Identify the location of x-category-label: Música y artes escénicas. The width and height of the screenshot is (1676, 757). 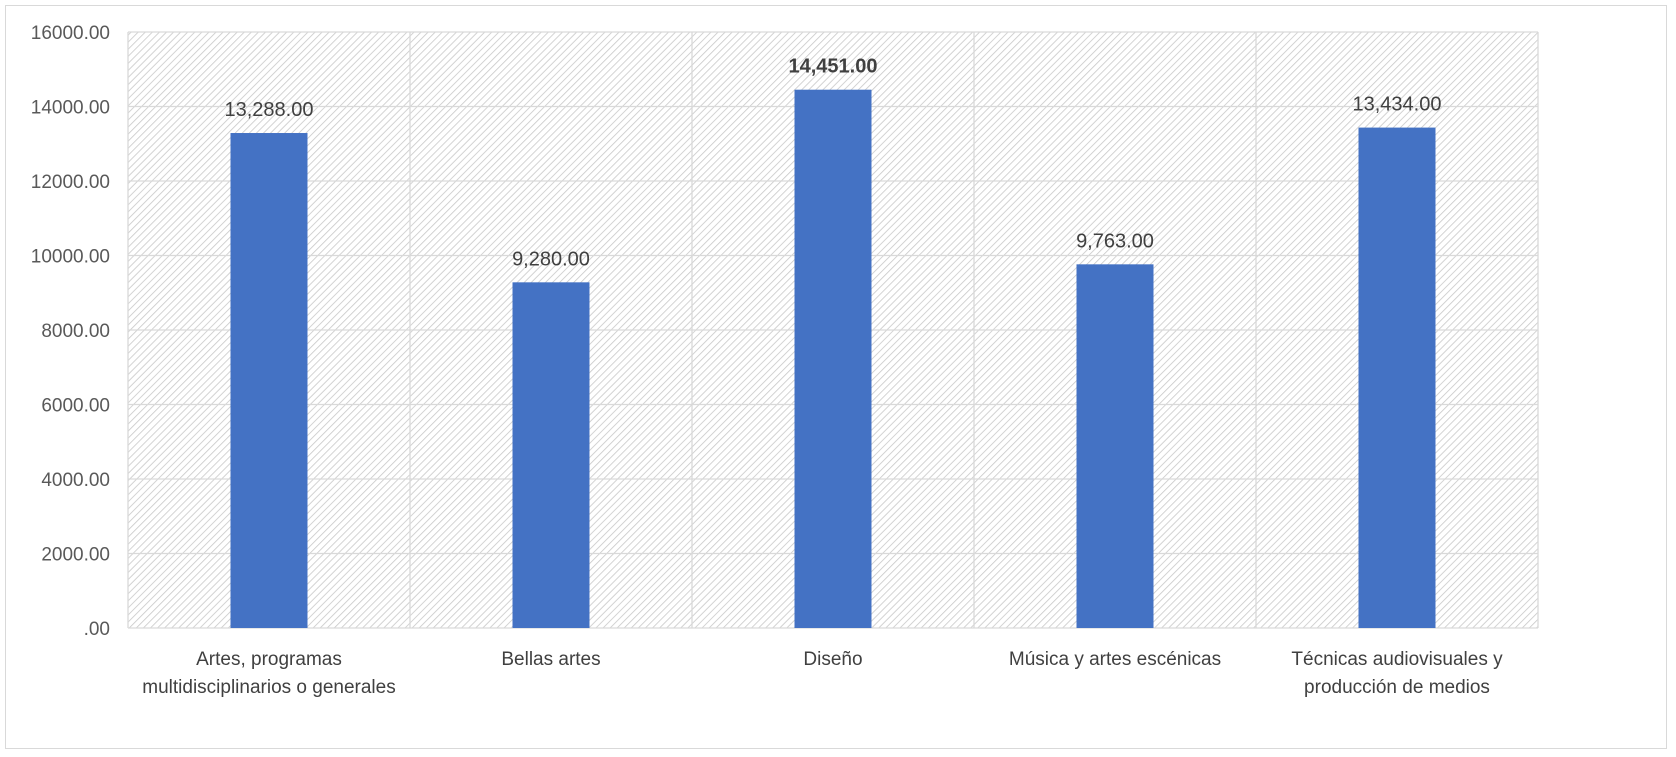
(1115, 659).